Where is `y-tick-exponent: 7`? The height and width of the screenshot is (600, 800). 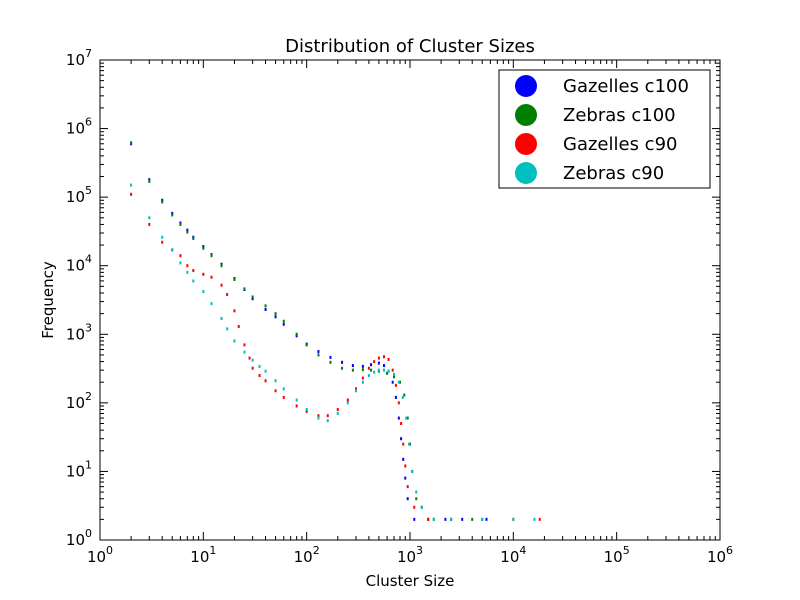 y-tick-exponent: 7 is located at coordinates (88, 53).